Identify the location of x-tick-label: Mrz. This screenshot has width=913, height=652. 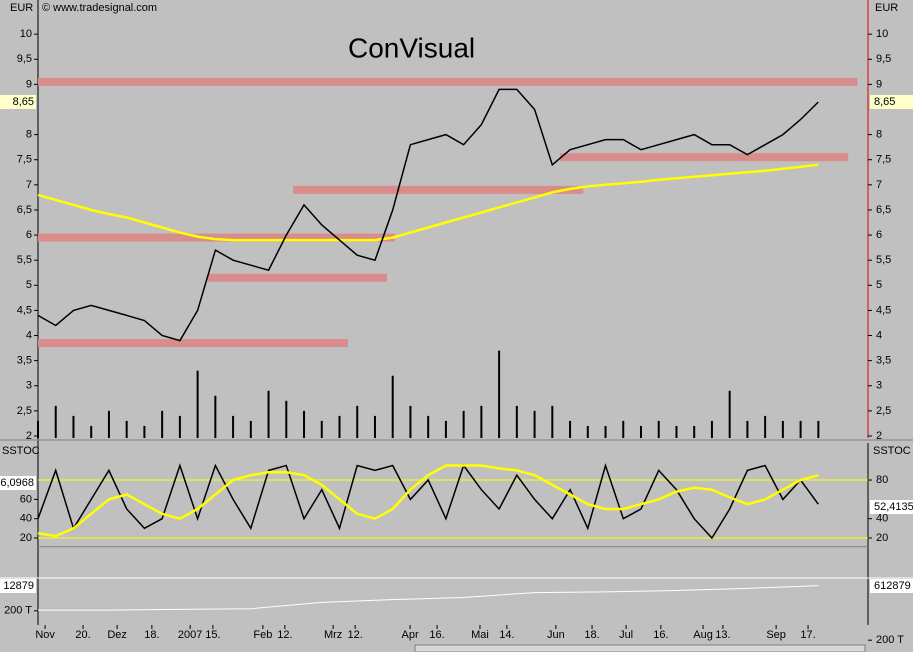
(333, 635).